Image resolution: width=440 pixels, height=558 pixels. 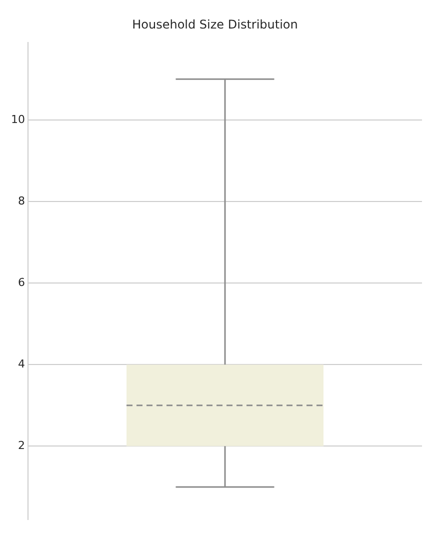 What do you see at coordinates (21, 445) in the screenshot?
I see `y-tick-label: 2` at bounding box center [21, 445].